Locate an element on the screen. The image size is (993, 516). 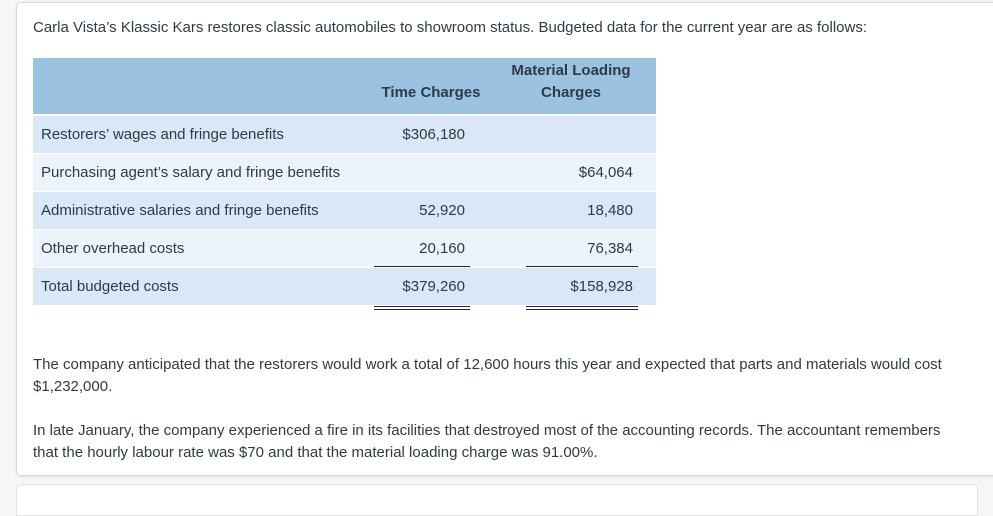
header-label-cell is located at coordinates (203, 86).